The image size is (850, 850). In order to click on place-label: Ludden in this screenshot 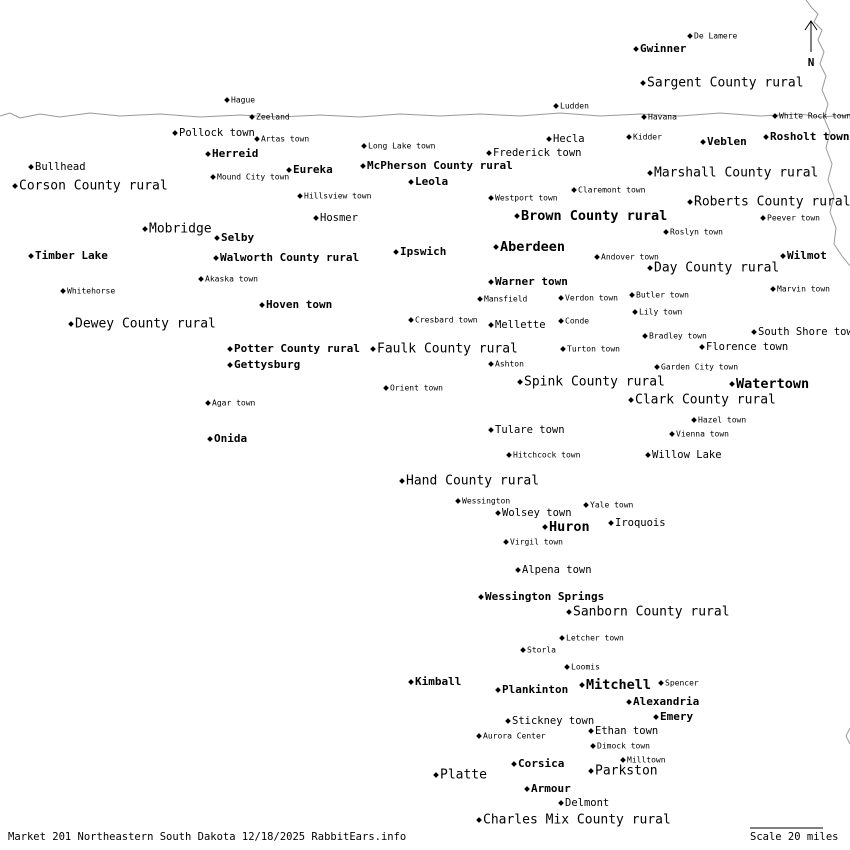, I will do `click(574, 106)`.